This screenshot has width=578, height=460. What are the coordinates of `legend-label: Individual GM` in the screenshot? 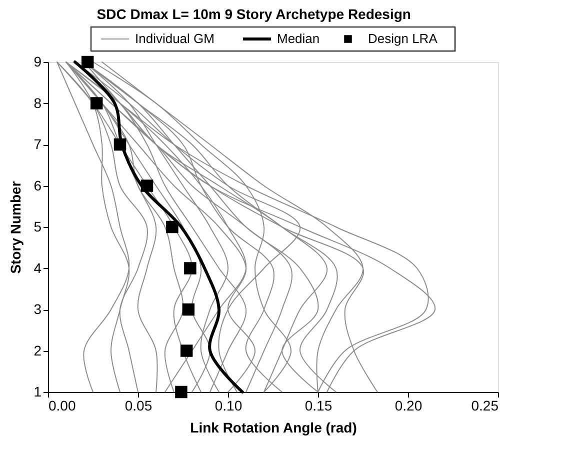 It's located at (174, 38).